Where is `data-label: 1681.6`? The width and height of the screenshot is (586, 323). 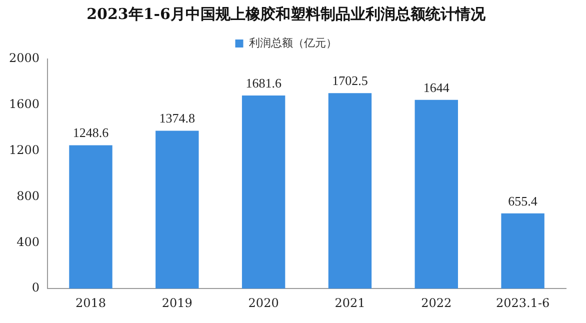
data-label: 1681.6 is located at coordinates (264, 82).